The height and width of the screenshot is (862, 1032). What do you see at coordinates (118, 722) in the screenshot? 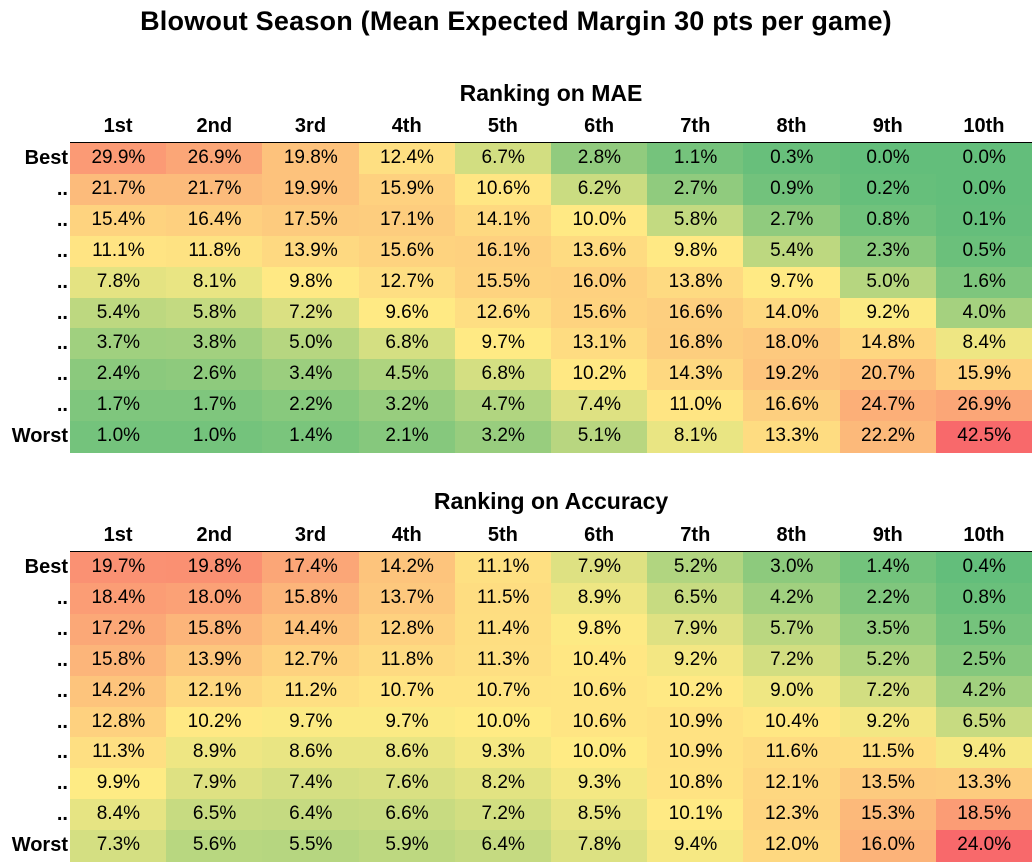
I see `heatmap-cell: 12.8%` at bounding box center [118, 722].